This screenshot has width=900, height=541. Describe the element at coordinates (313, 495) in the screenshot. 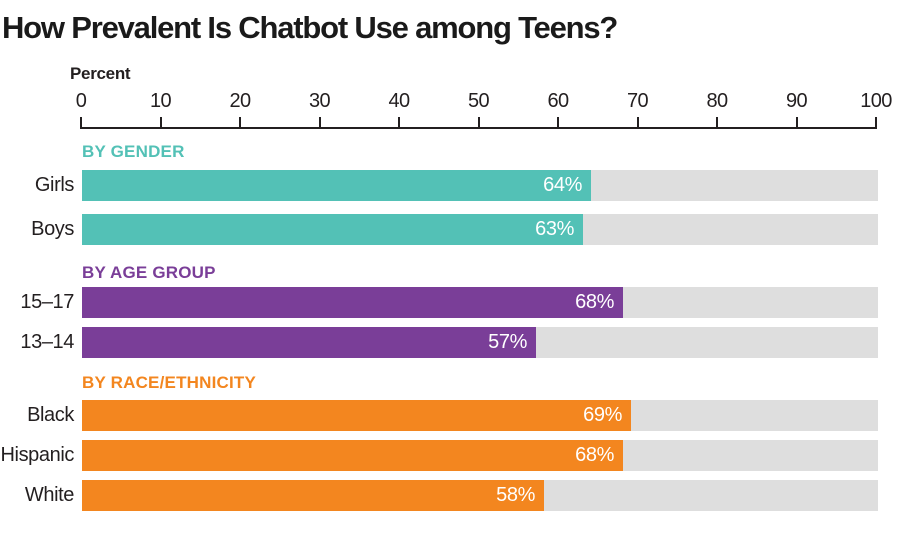

I see `bar-fill: 58%` at that location.